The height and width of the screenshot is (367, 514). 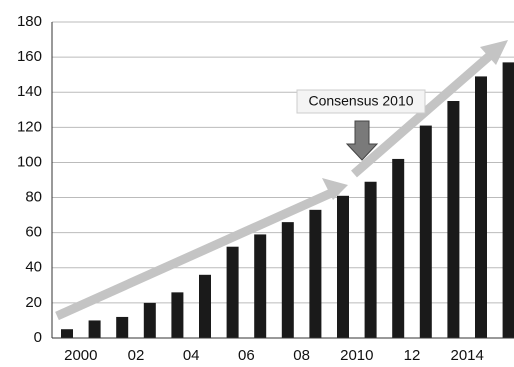 What do you see at coordinates (191, 355) in the screenshot?
I see `x-tick-label: 04` at bounding box center [191, 355].